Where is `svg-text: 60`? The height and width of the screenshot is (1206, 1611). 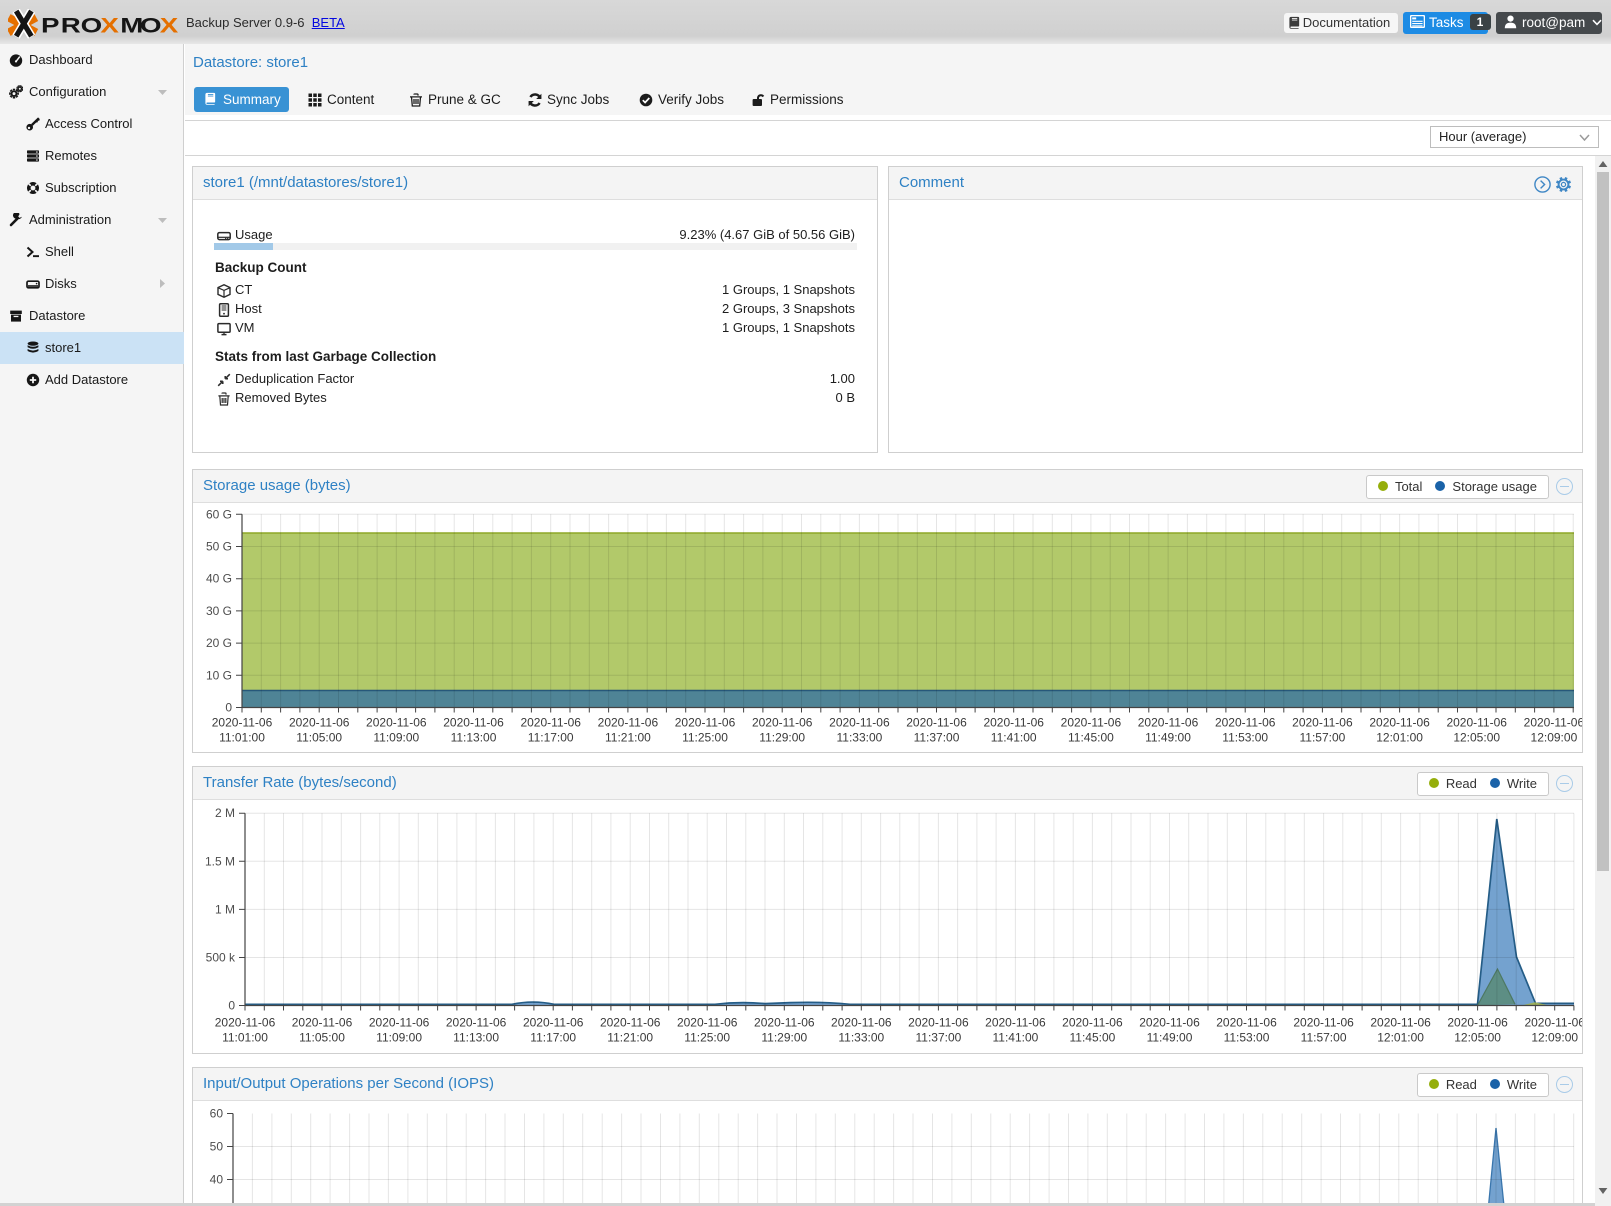
svg-text: 60 is located at coordinates (217, 1114).